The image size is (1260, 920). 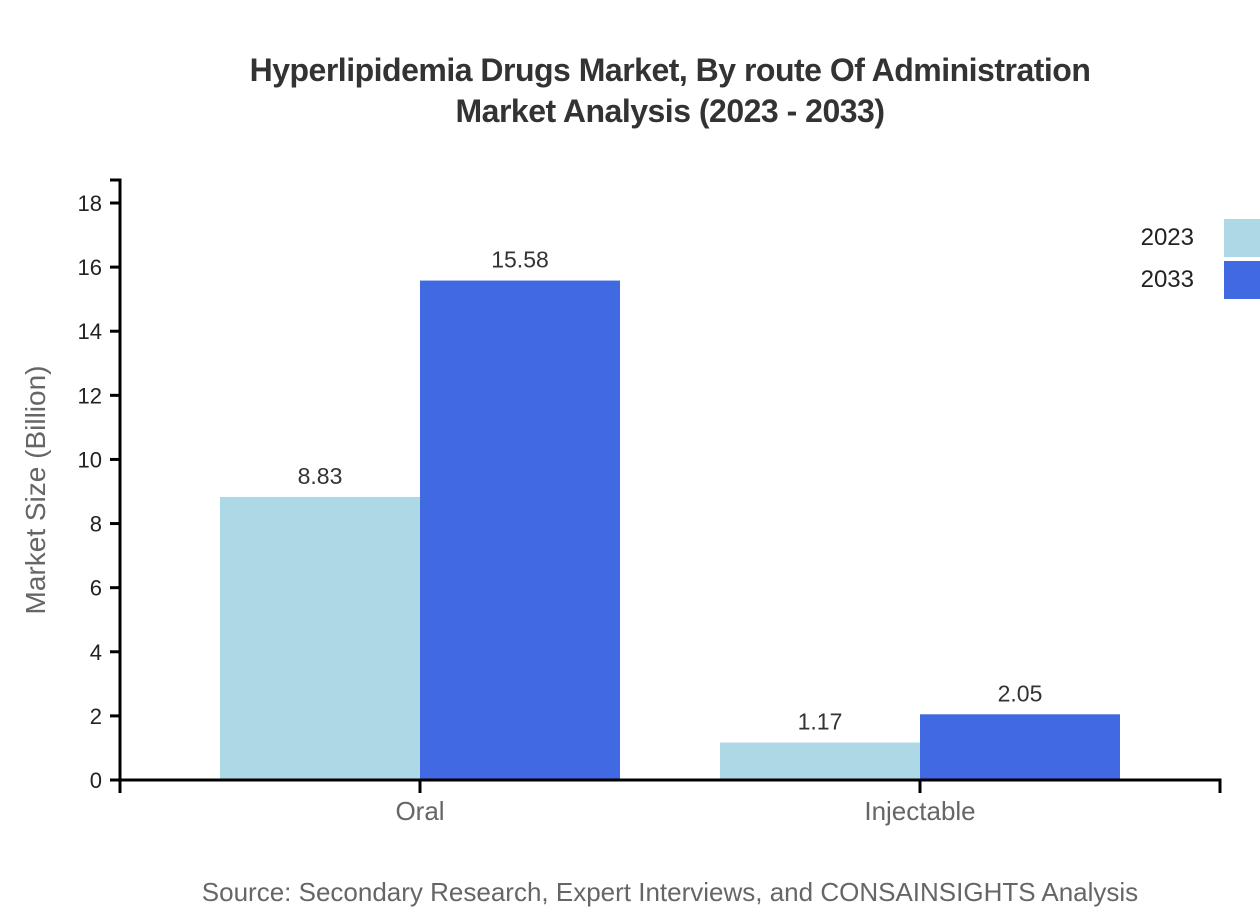 I want to click on bar-injectable-2033, so click(x=1020, y=747).